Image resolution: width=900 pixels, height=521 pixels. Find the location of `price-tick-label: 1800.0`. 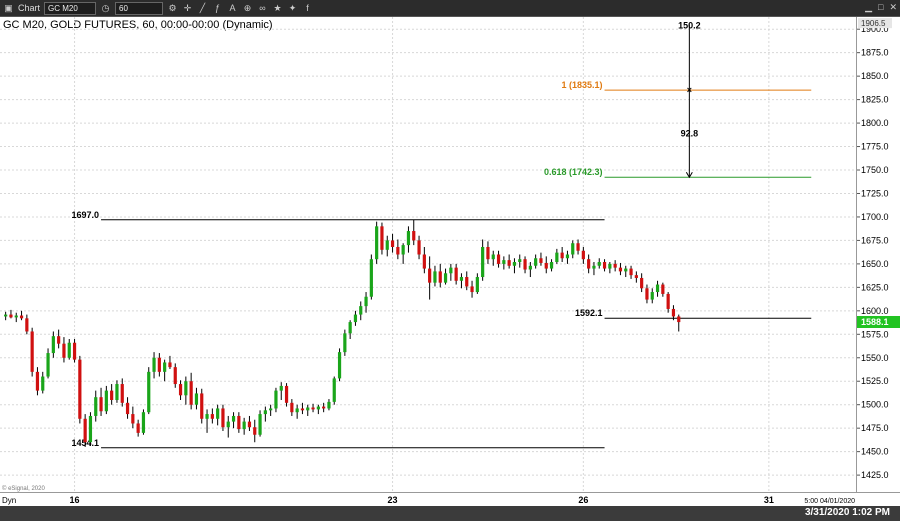

price-tick-label: 1800.0 is located at coordinates (875, 123).